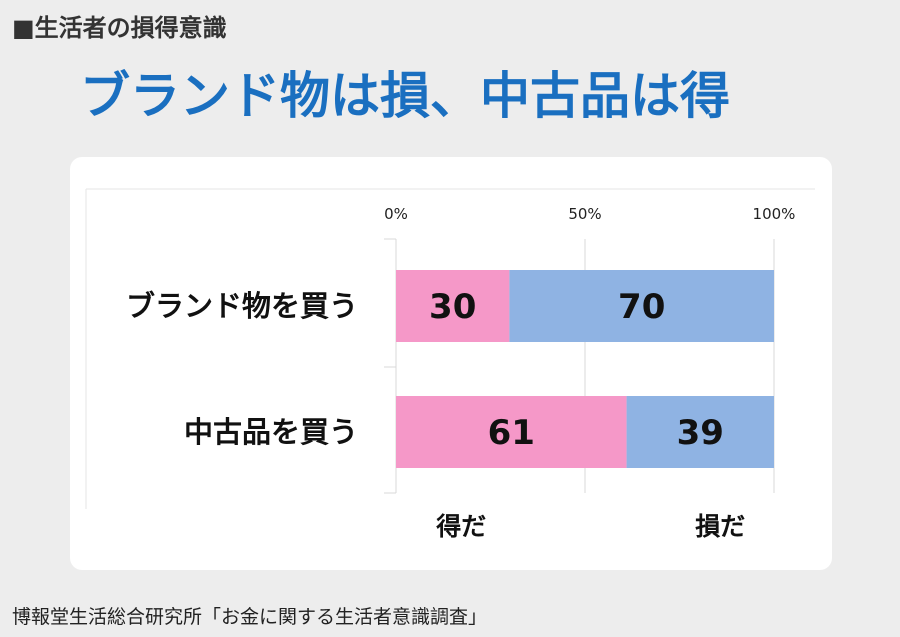  I want to click on tick-labels: 0% 50% 100%, so click(589, 214).